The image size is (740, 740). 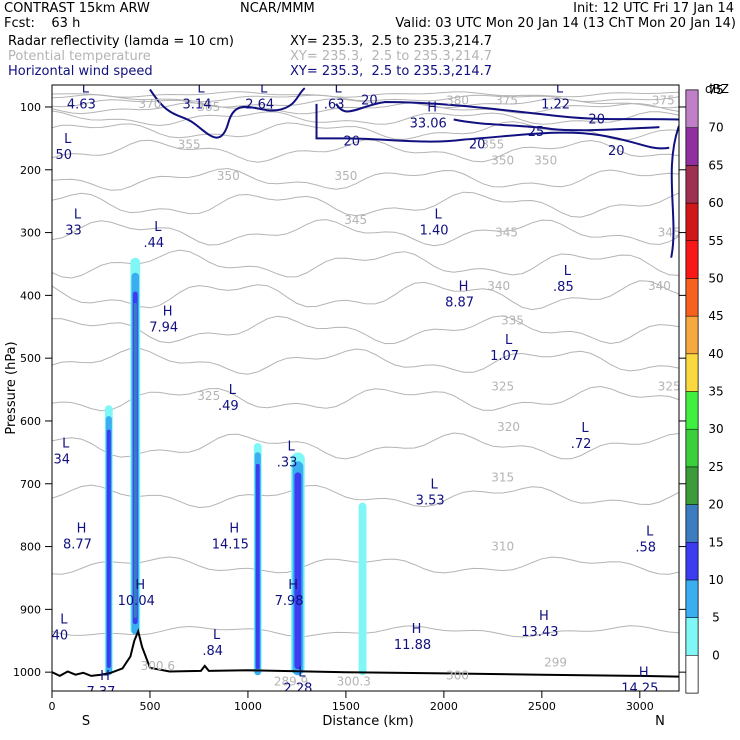 What do you see at coordinates (430, 500) in the screenshot?
I see `extremum-value: 3.53` at bounding box center [430, 500].